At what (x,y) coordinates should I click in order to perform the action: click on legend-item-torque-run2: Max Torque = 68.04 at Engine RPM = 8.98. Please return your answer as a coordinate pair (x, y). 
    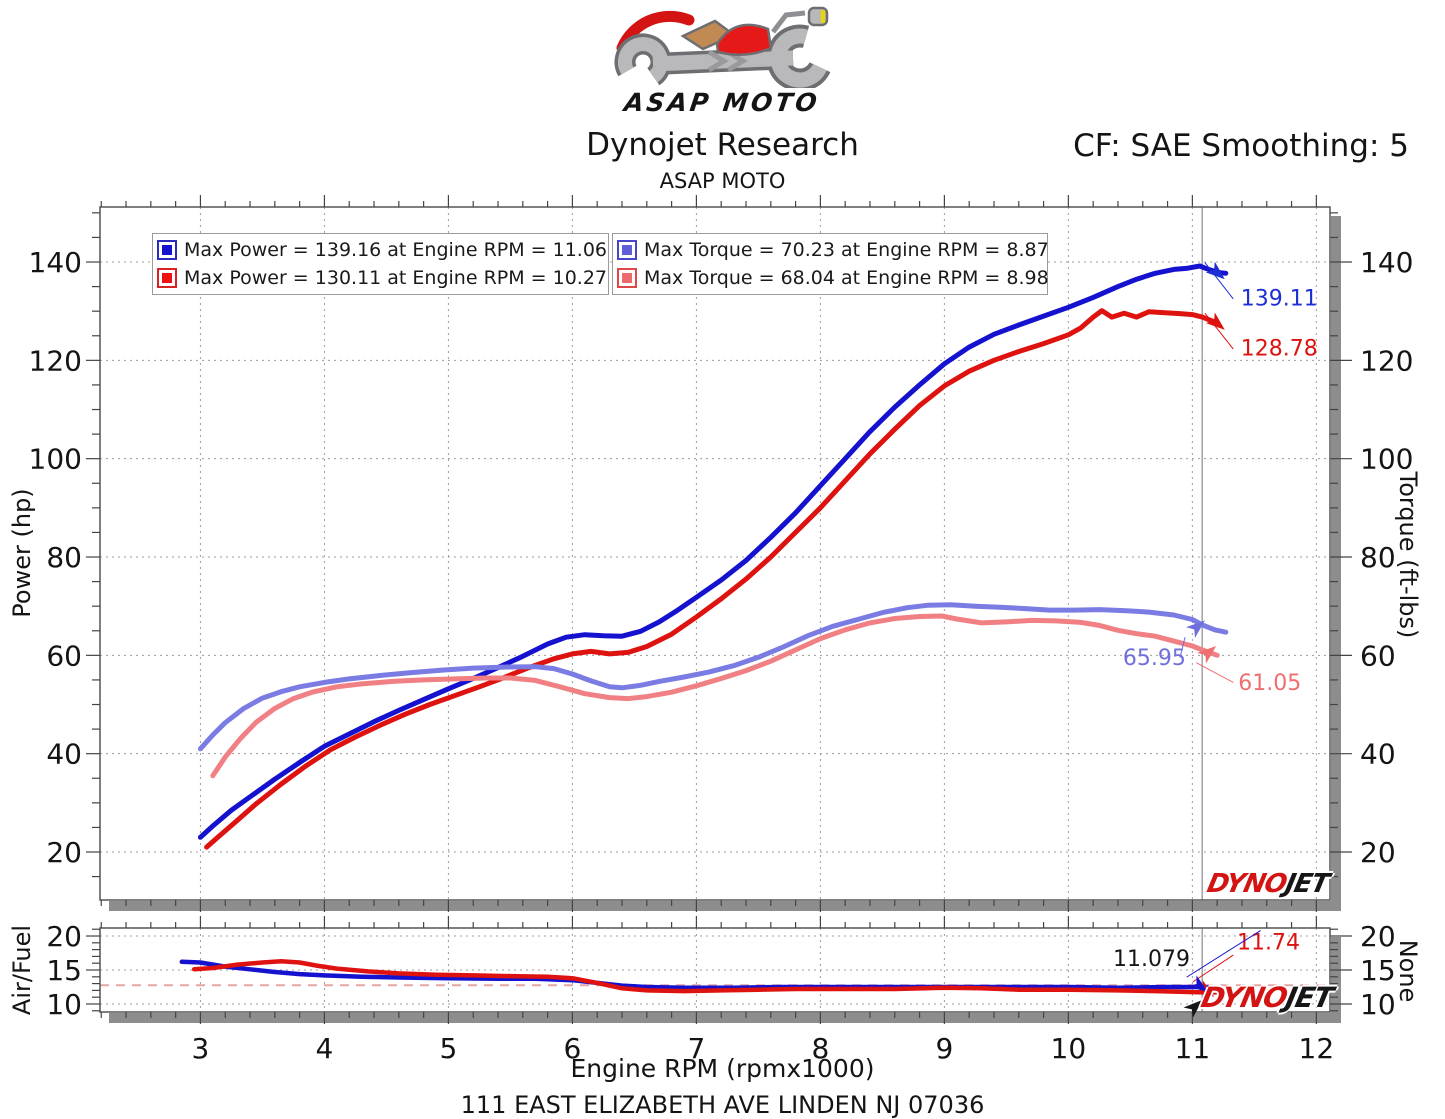
    Looking at the image, I should click on (833, 278).